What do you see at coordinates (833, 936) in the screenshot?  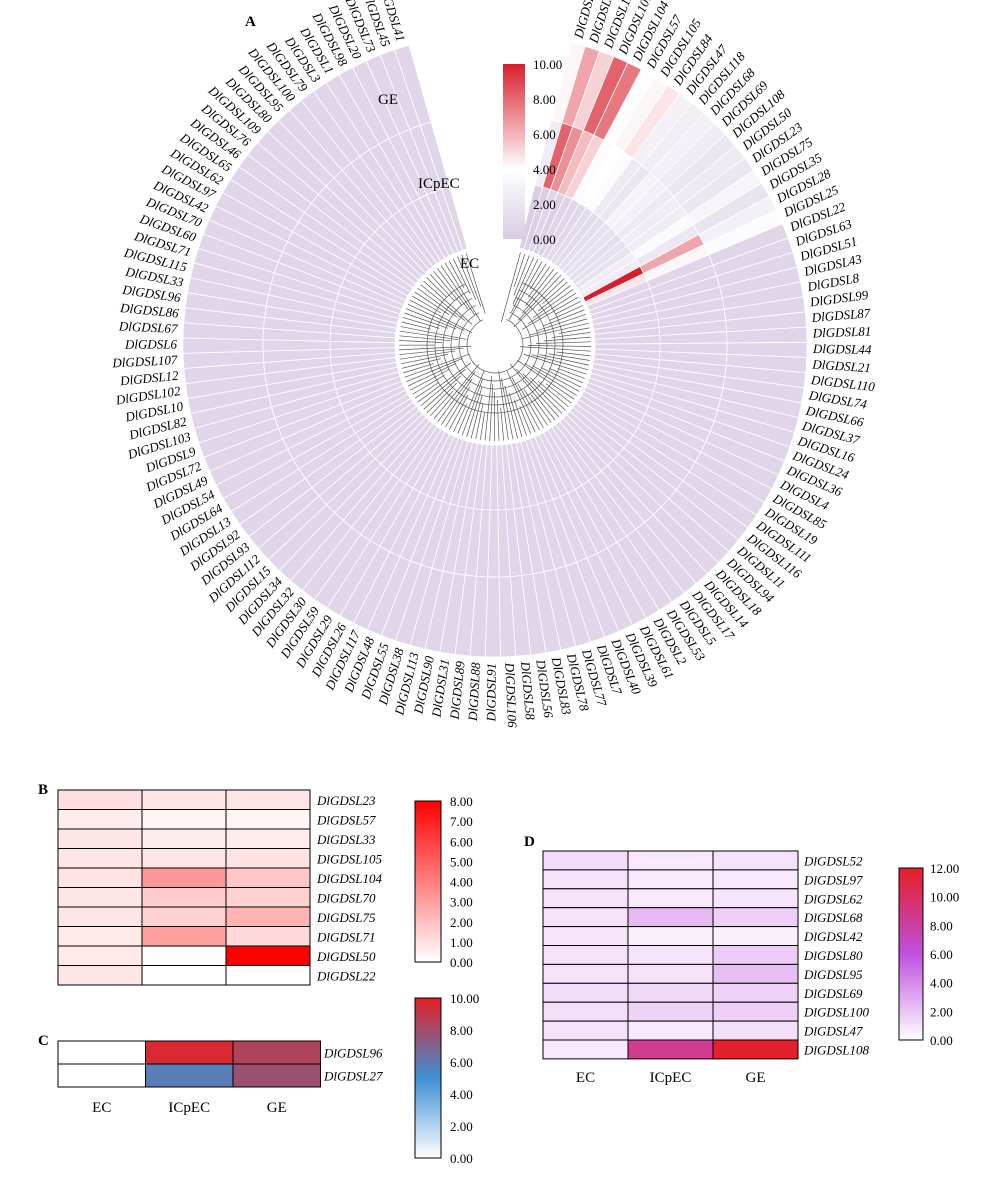 I see `gene-label: DlGDSL42` at bounding box center [833, 936].